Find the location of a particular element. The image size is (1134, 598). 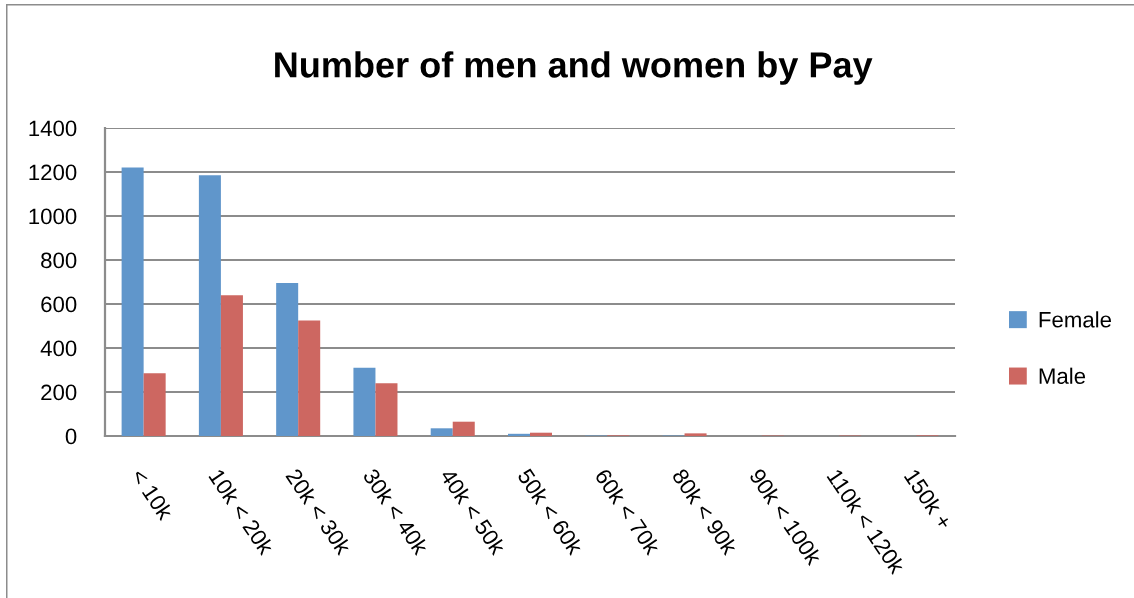

x-tick-label: 40k < 50k is located at coordinates (473, 511).